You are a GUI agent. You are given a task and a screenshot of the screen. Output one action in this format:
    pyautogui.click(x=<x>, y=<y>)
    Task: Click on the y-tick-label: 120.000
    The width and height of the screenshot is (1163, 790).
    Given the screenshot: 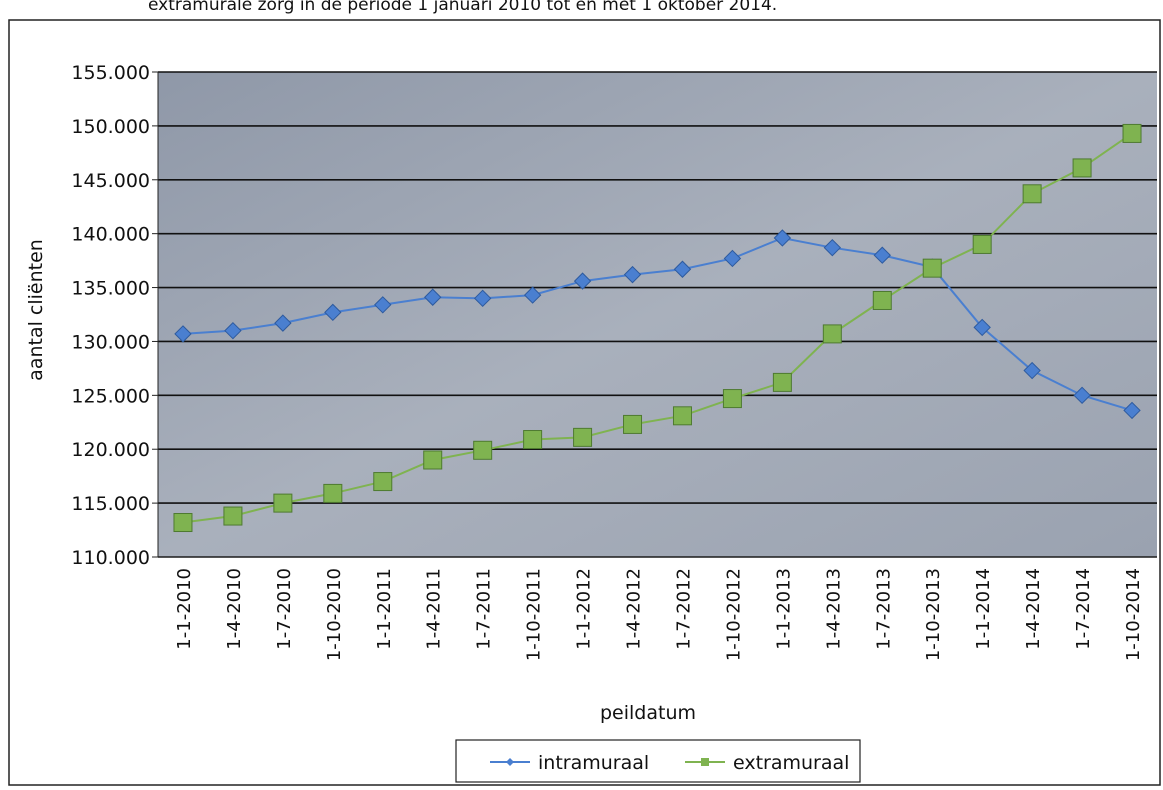 What is the action you would take?
    pyautogui.click(x=110, y=450)
    